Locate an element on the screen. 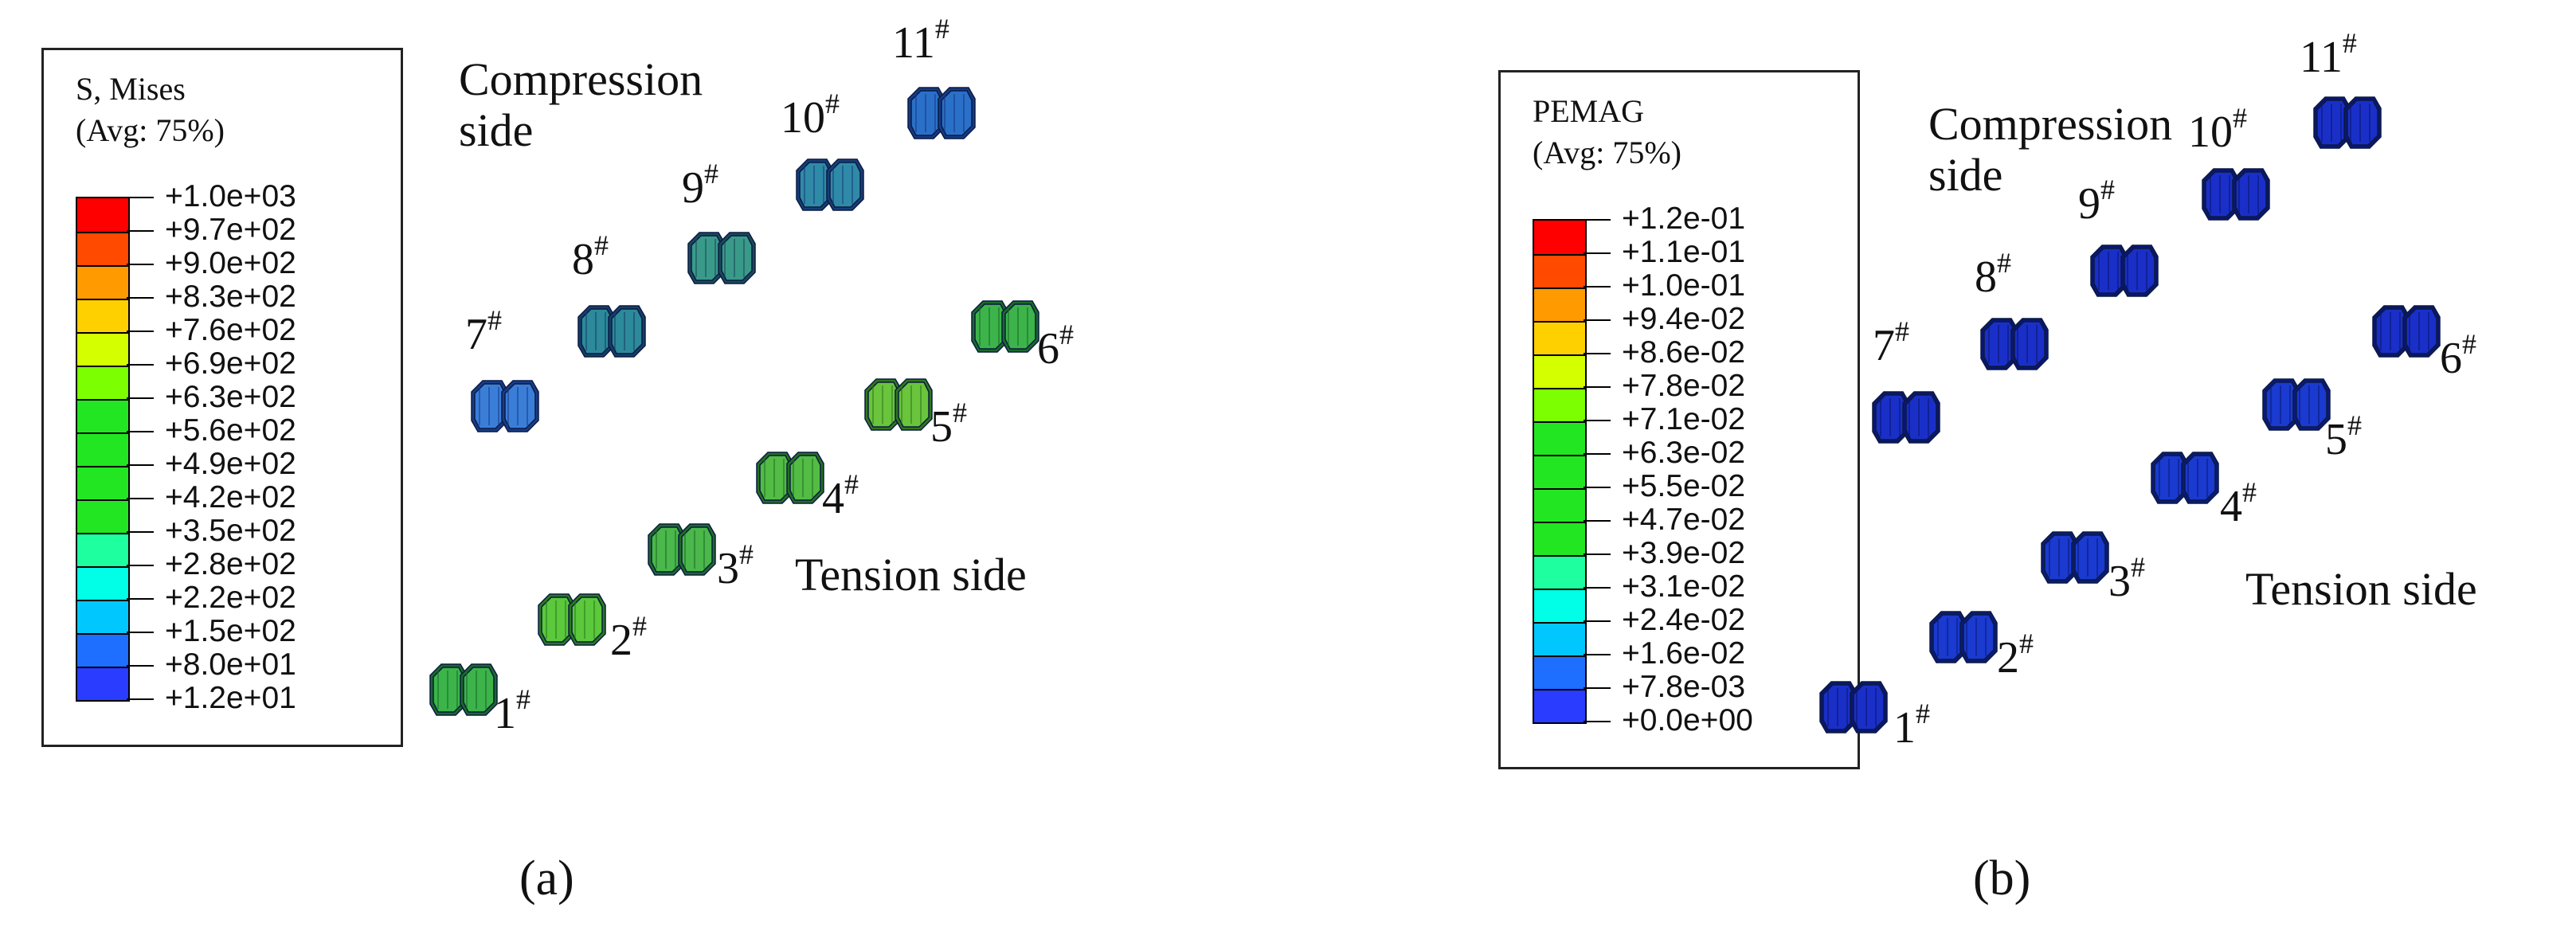 The width and height of the screenshot is (2576, 931). bolt-number: 1 is located at coordinates (1904, 728).